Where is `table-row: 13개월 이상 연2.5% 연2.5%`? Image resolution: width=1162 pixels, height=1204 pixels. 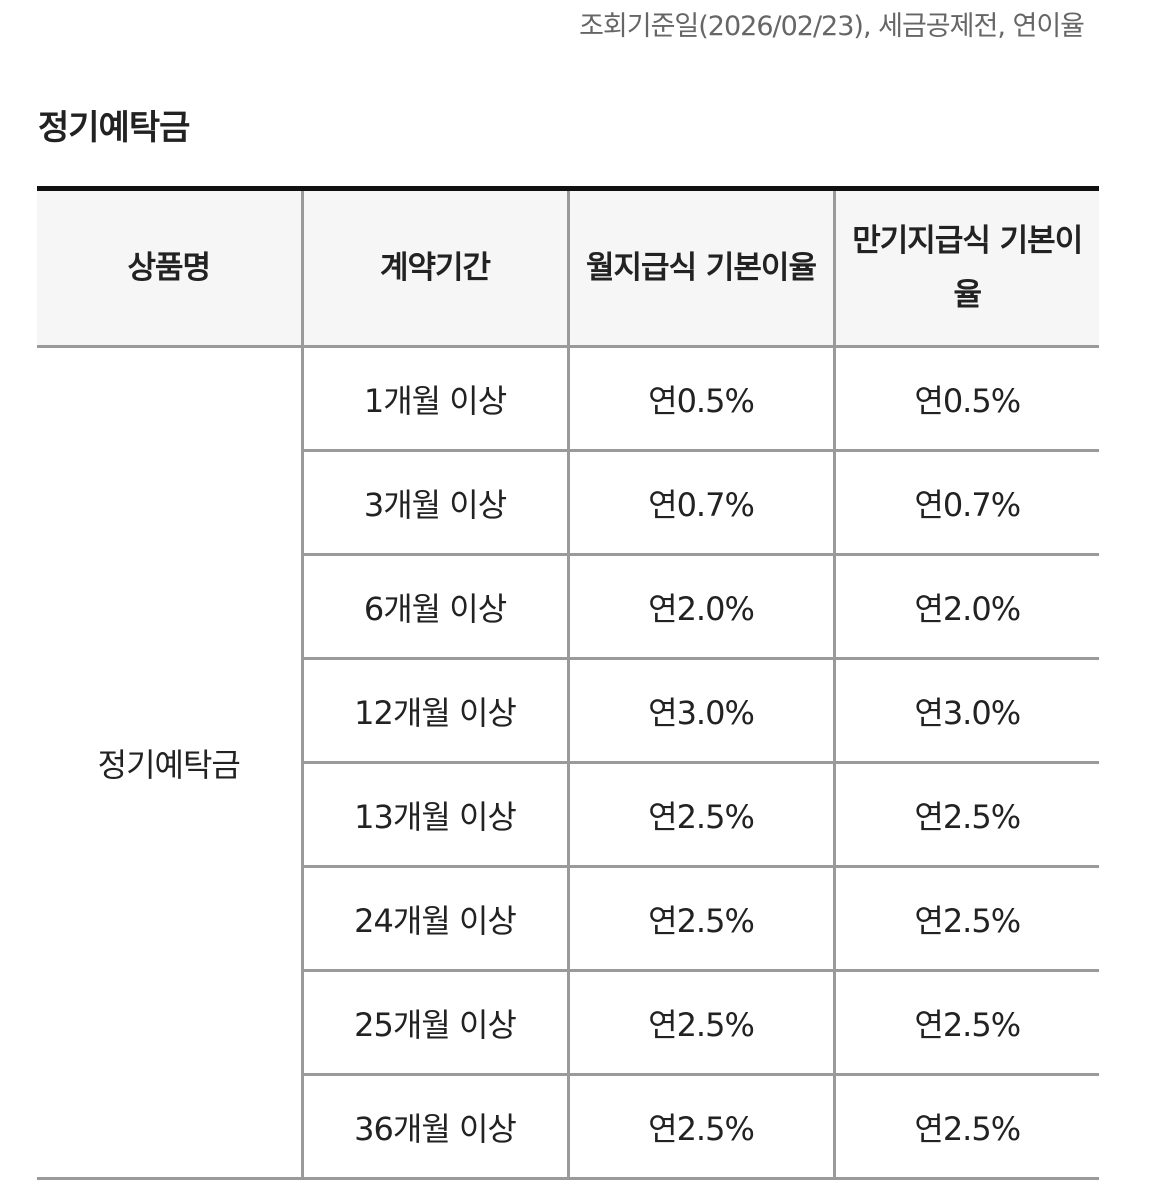
table-row: 13개월 이상 연2.5% 연2.5% is located at coordinates (568, 815).